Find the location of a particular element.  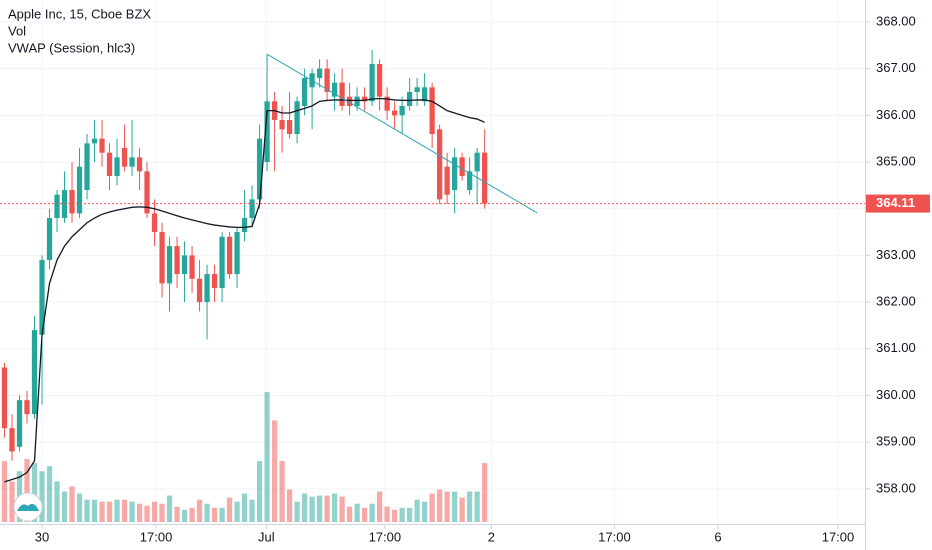

y-tick-label: 367.00 is located at coordinates (896, 67).